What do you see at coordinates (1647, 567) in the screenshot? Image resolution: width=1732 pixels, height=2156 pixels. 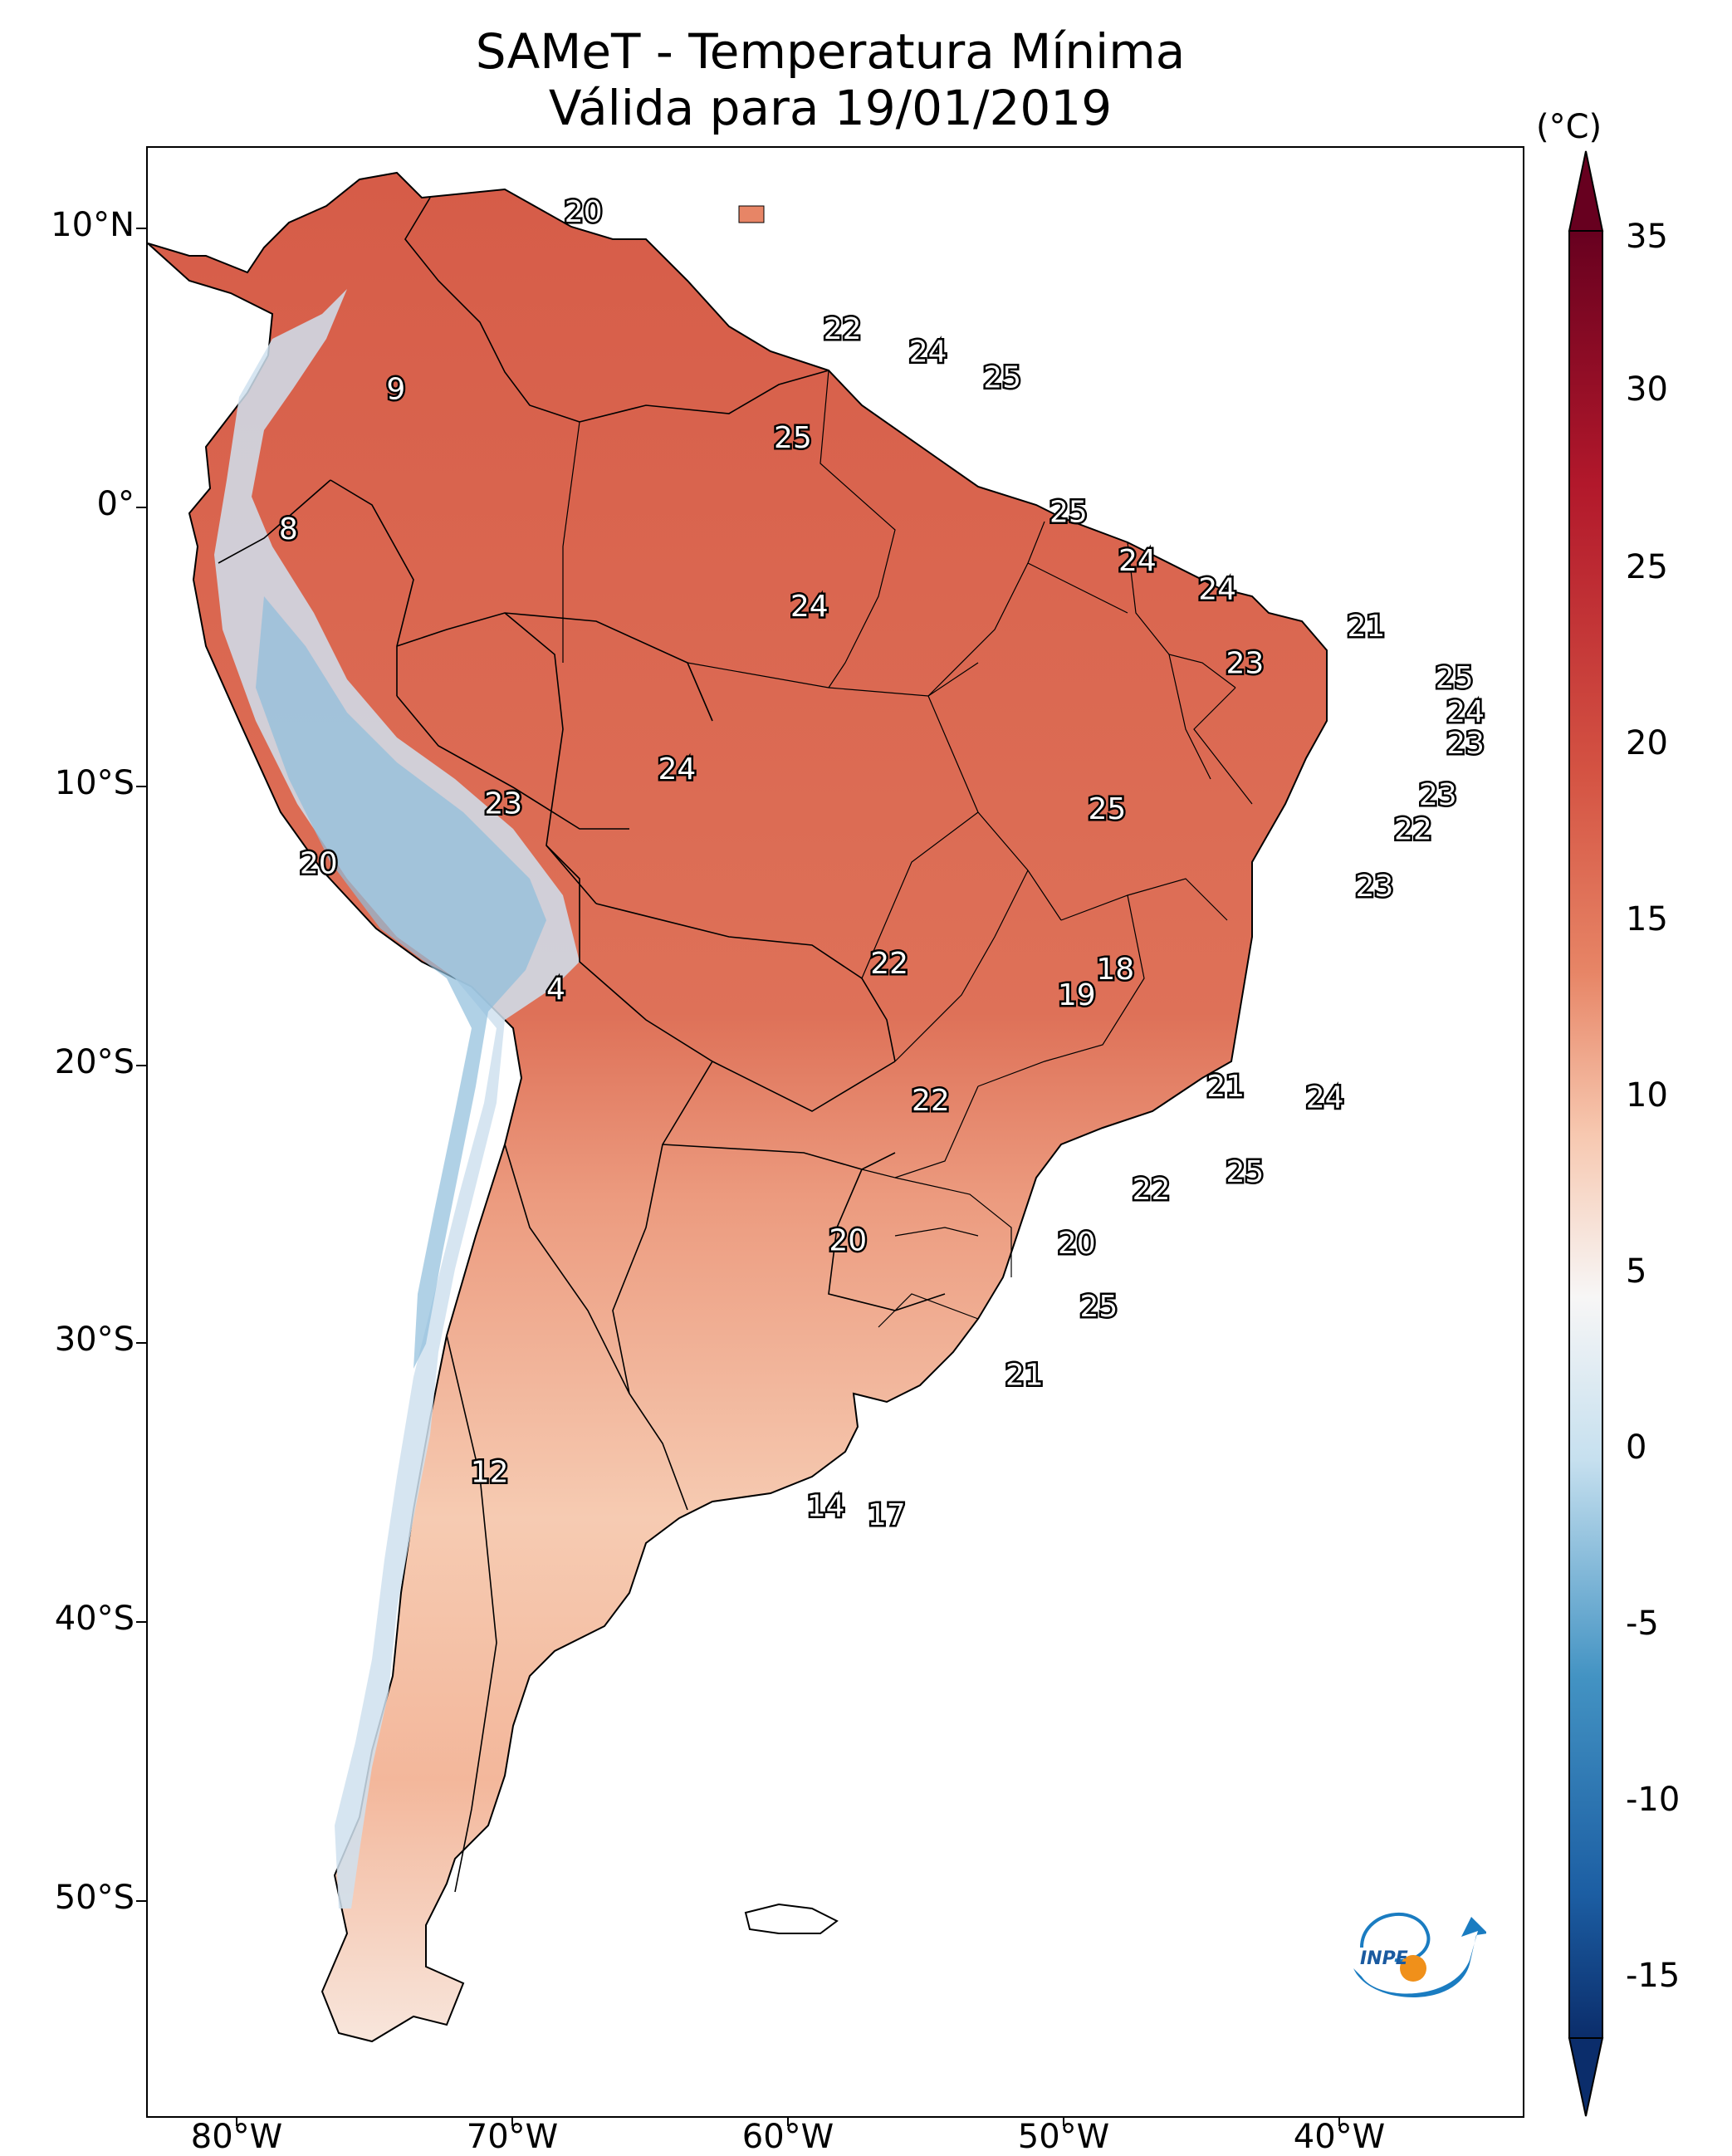 I see `colorbar-label: 25` at bounding box center [1647, 567].